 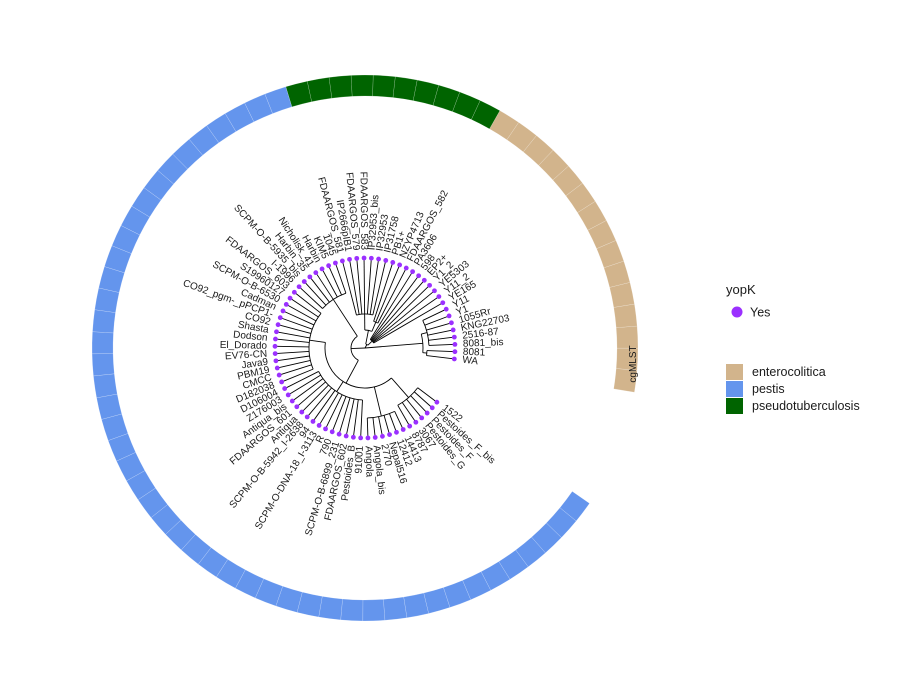 What do you see at coordinates (789, 372) in the screenshot?
I see `legend-label-enterocolitica: enterocolitica` at bounding box center [789, 372].